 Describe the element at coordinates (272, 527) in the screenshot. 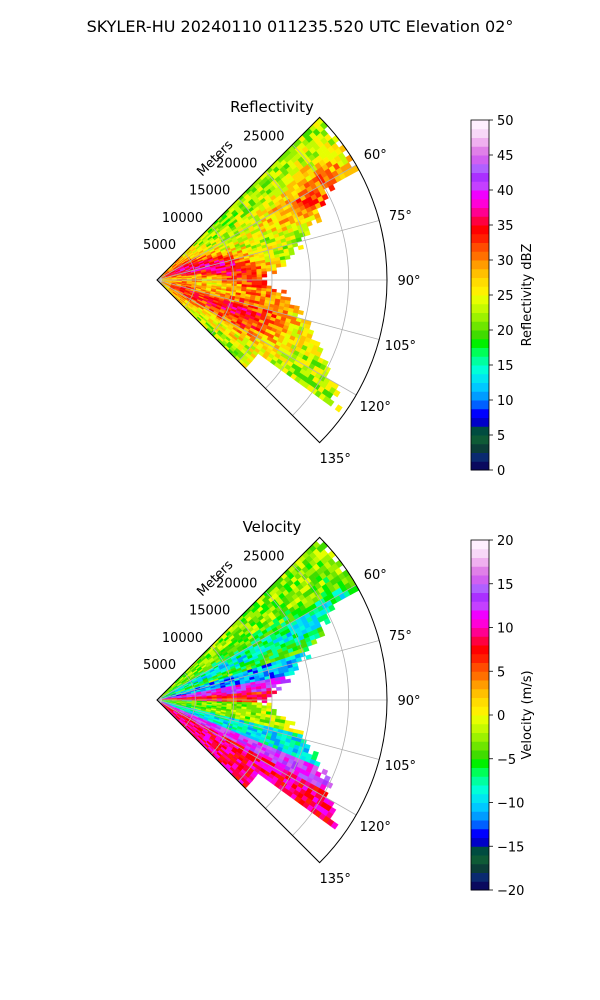

I see `panel-title: Velocity` at that location.